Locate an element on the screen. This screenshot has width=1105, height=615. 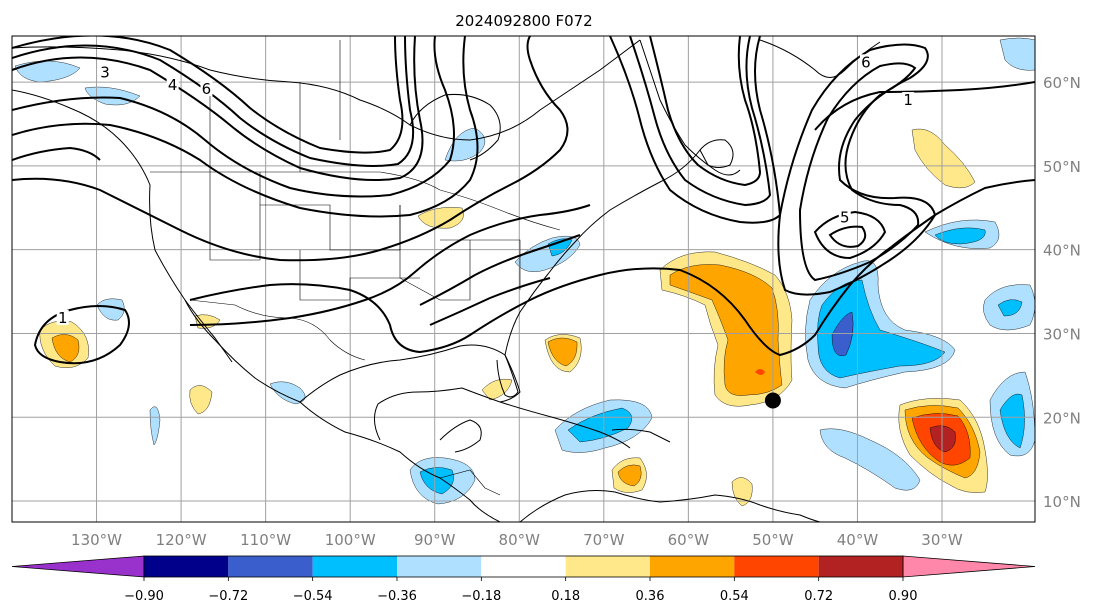
coastline-cuba is located at coordinates (565, 425).